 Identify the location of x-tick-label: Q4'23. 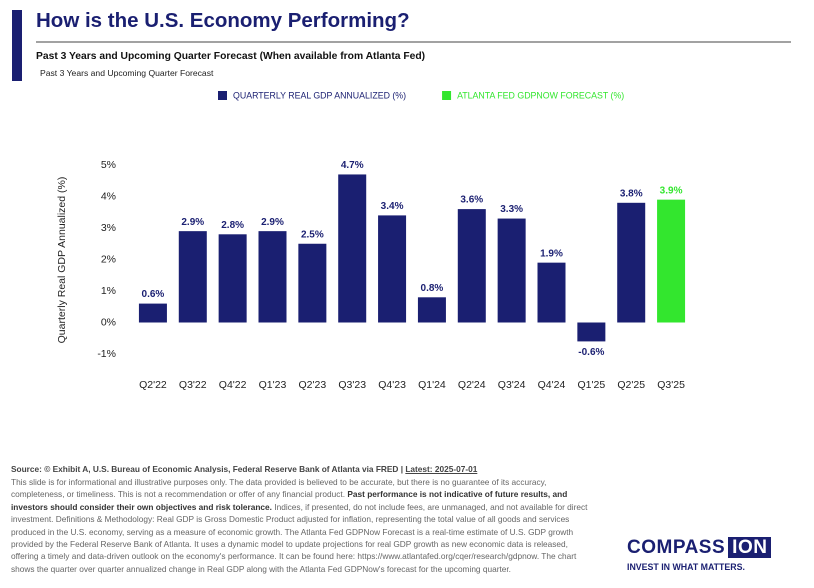
(392, 385).